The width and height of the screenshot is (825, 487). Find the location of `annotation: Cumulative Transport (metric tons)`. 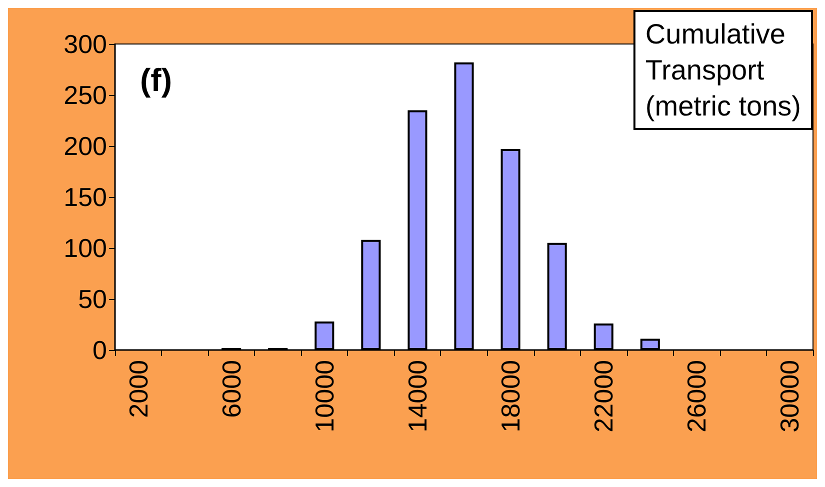

annotation: Cumulative Transport (metric tons) is located at coordinates (723, 70).